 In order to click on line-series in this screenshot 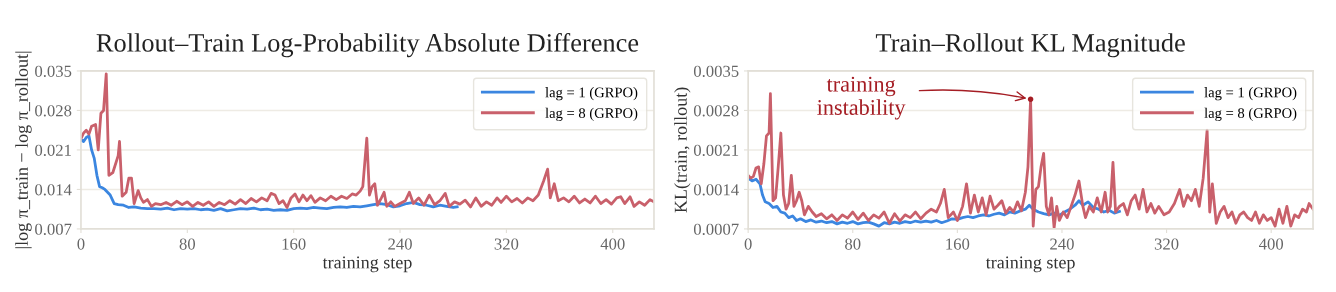, I will do `click(269, 173)`.